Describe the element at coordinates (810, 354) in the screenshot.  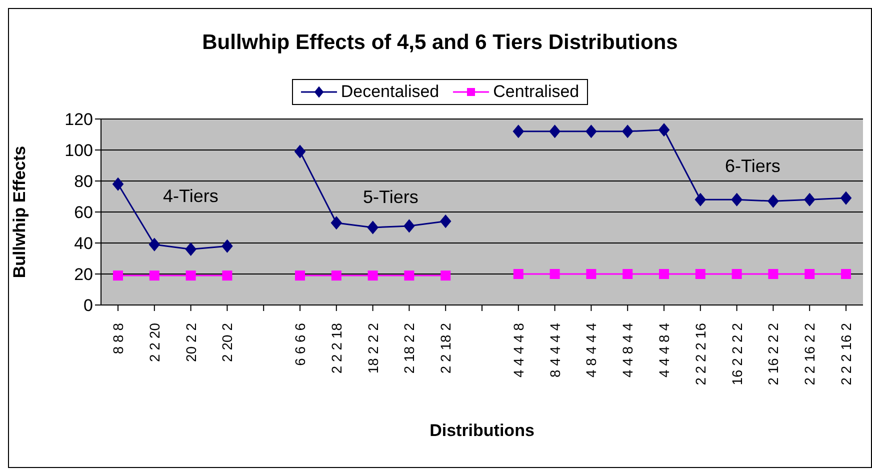
I see `x-tick-label: 2 2 16 2 2` at that location.